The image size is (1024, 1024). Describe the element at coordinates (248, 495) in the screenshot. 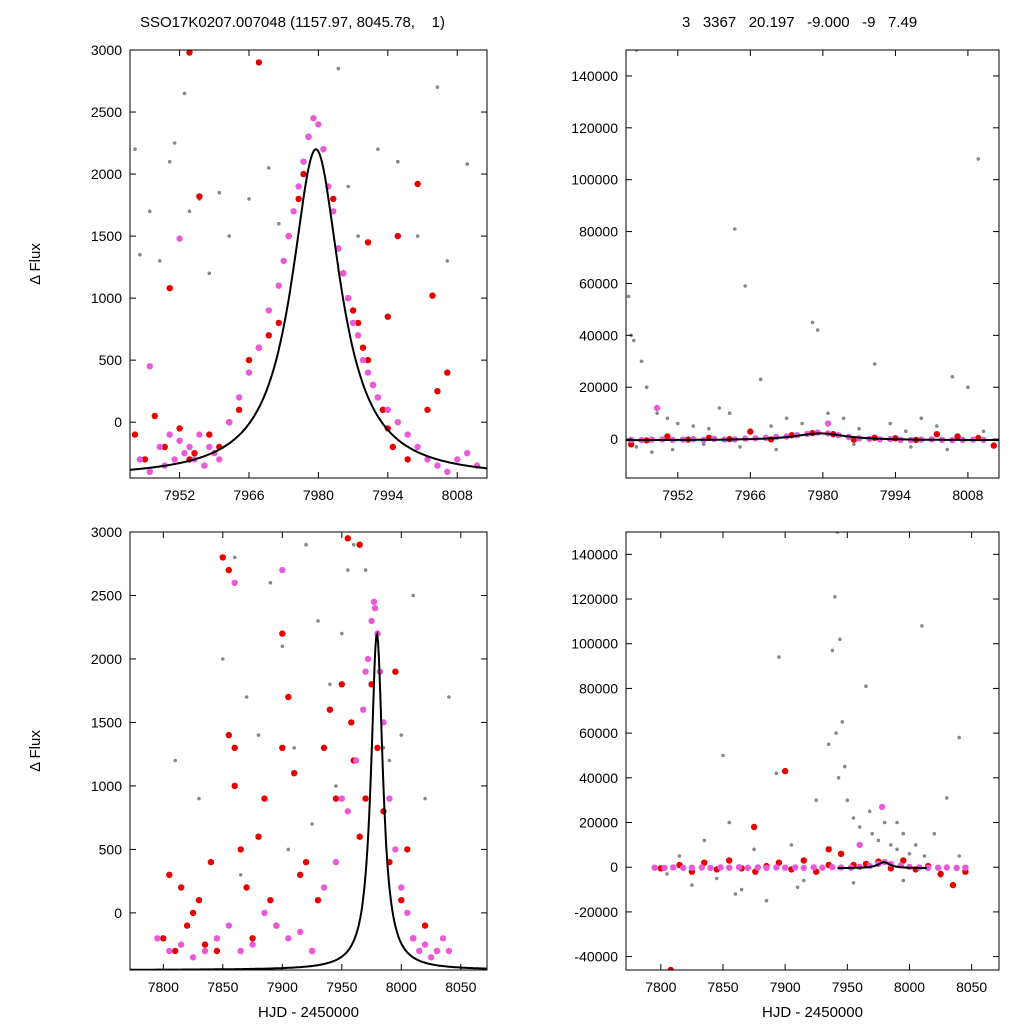

I see `x-tick-label: 7966` at that location.